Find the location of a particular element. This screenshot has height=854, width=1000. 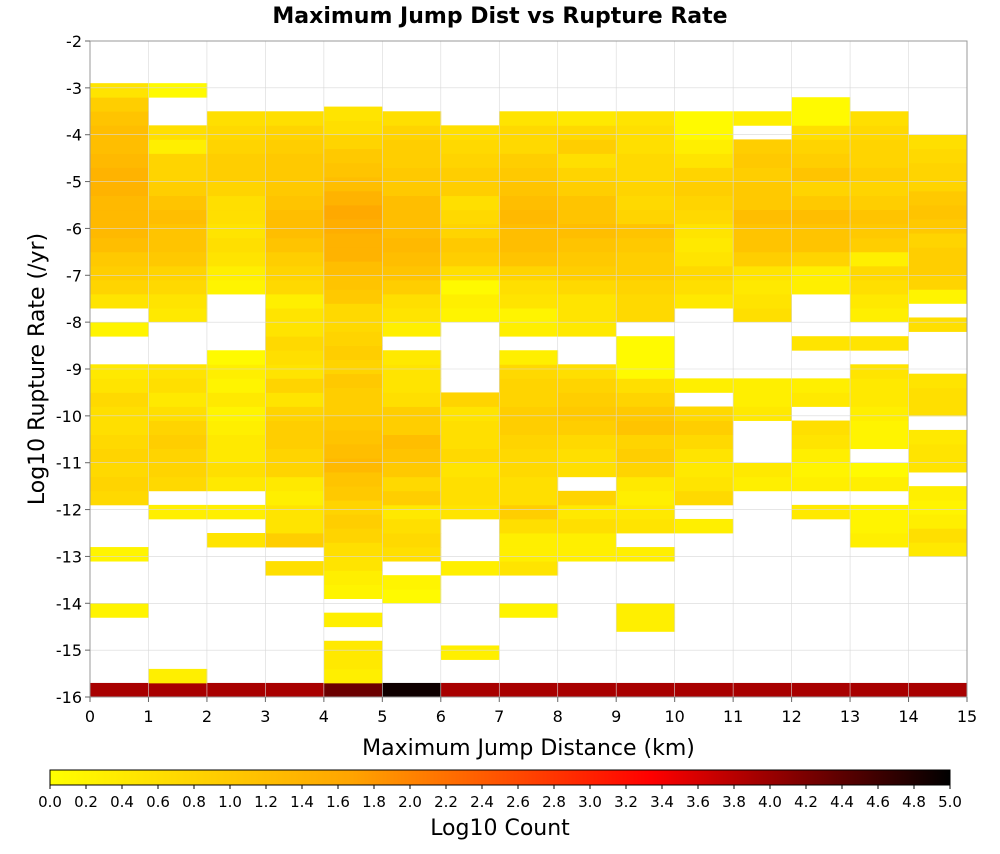

colorbar-tick-label: 4.0 is located at coordinates (770, 802).